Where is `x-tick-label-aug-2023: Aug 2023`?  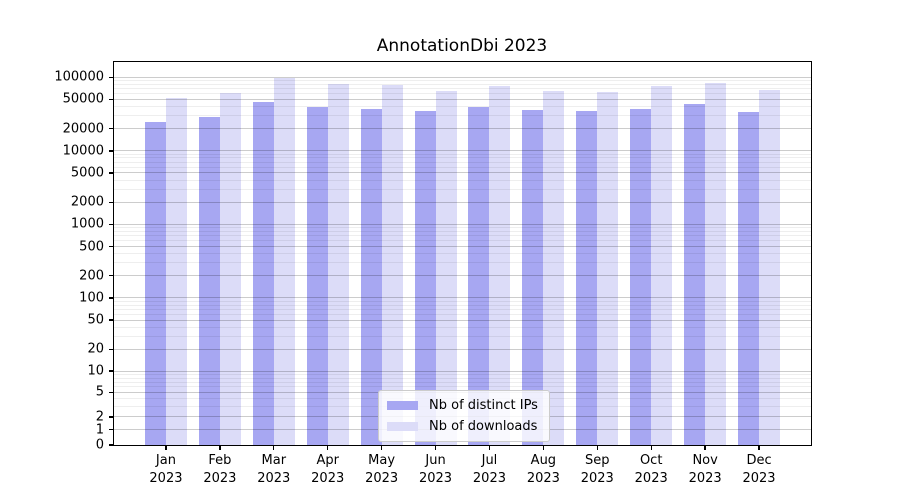 x-tick-label-aug-2023: Aug 2023 is located at coordinates (543, 469).